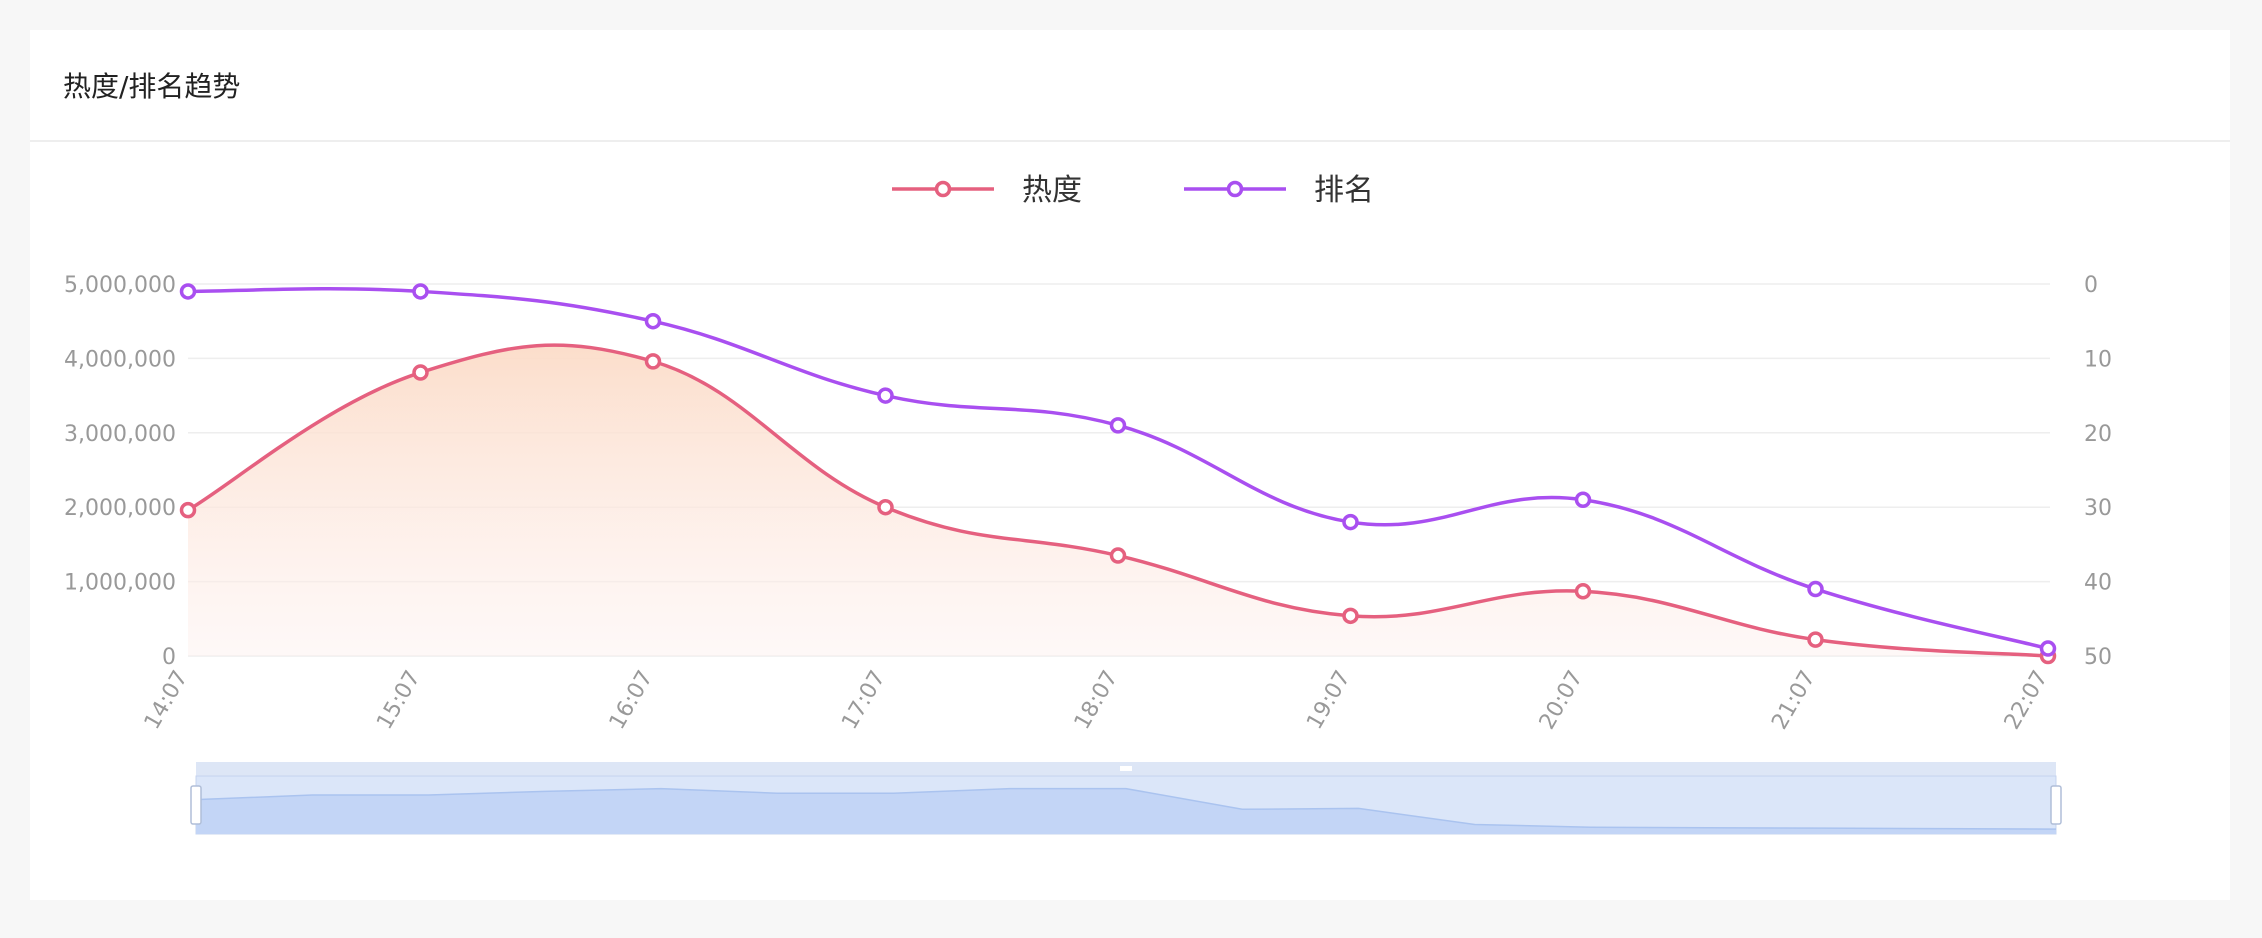 This screenshot has height=938, width=2262. I want to click on zoom-handle-right, so click(2056, 805).